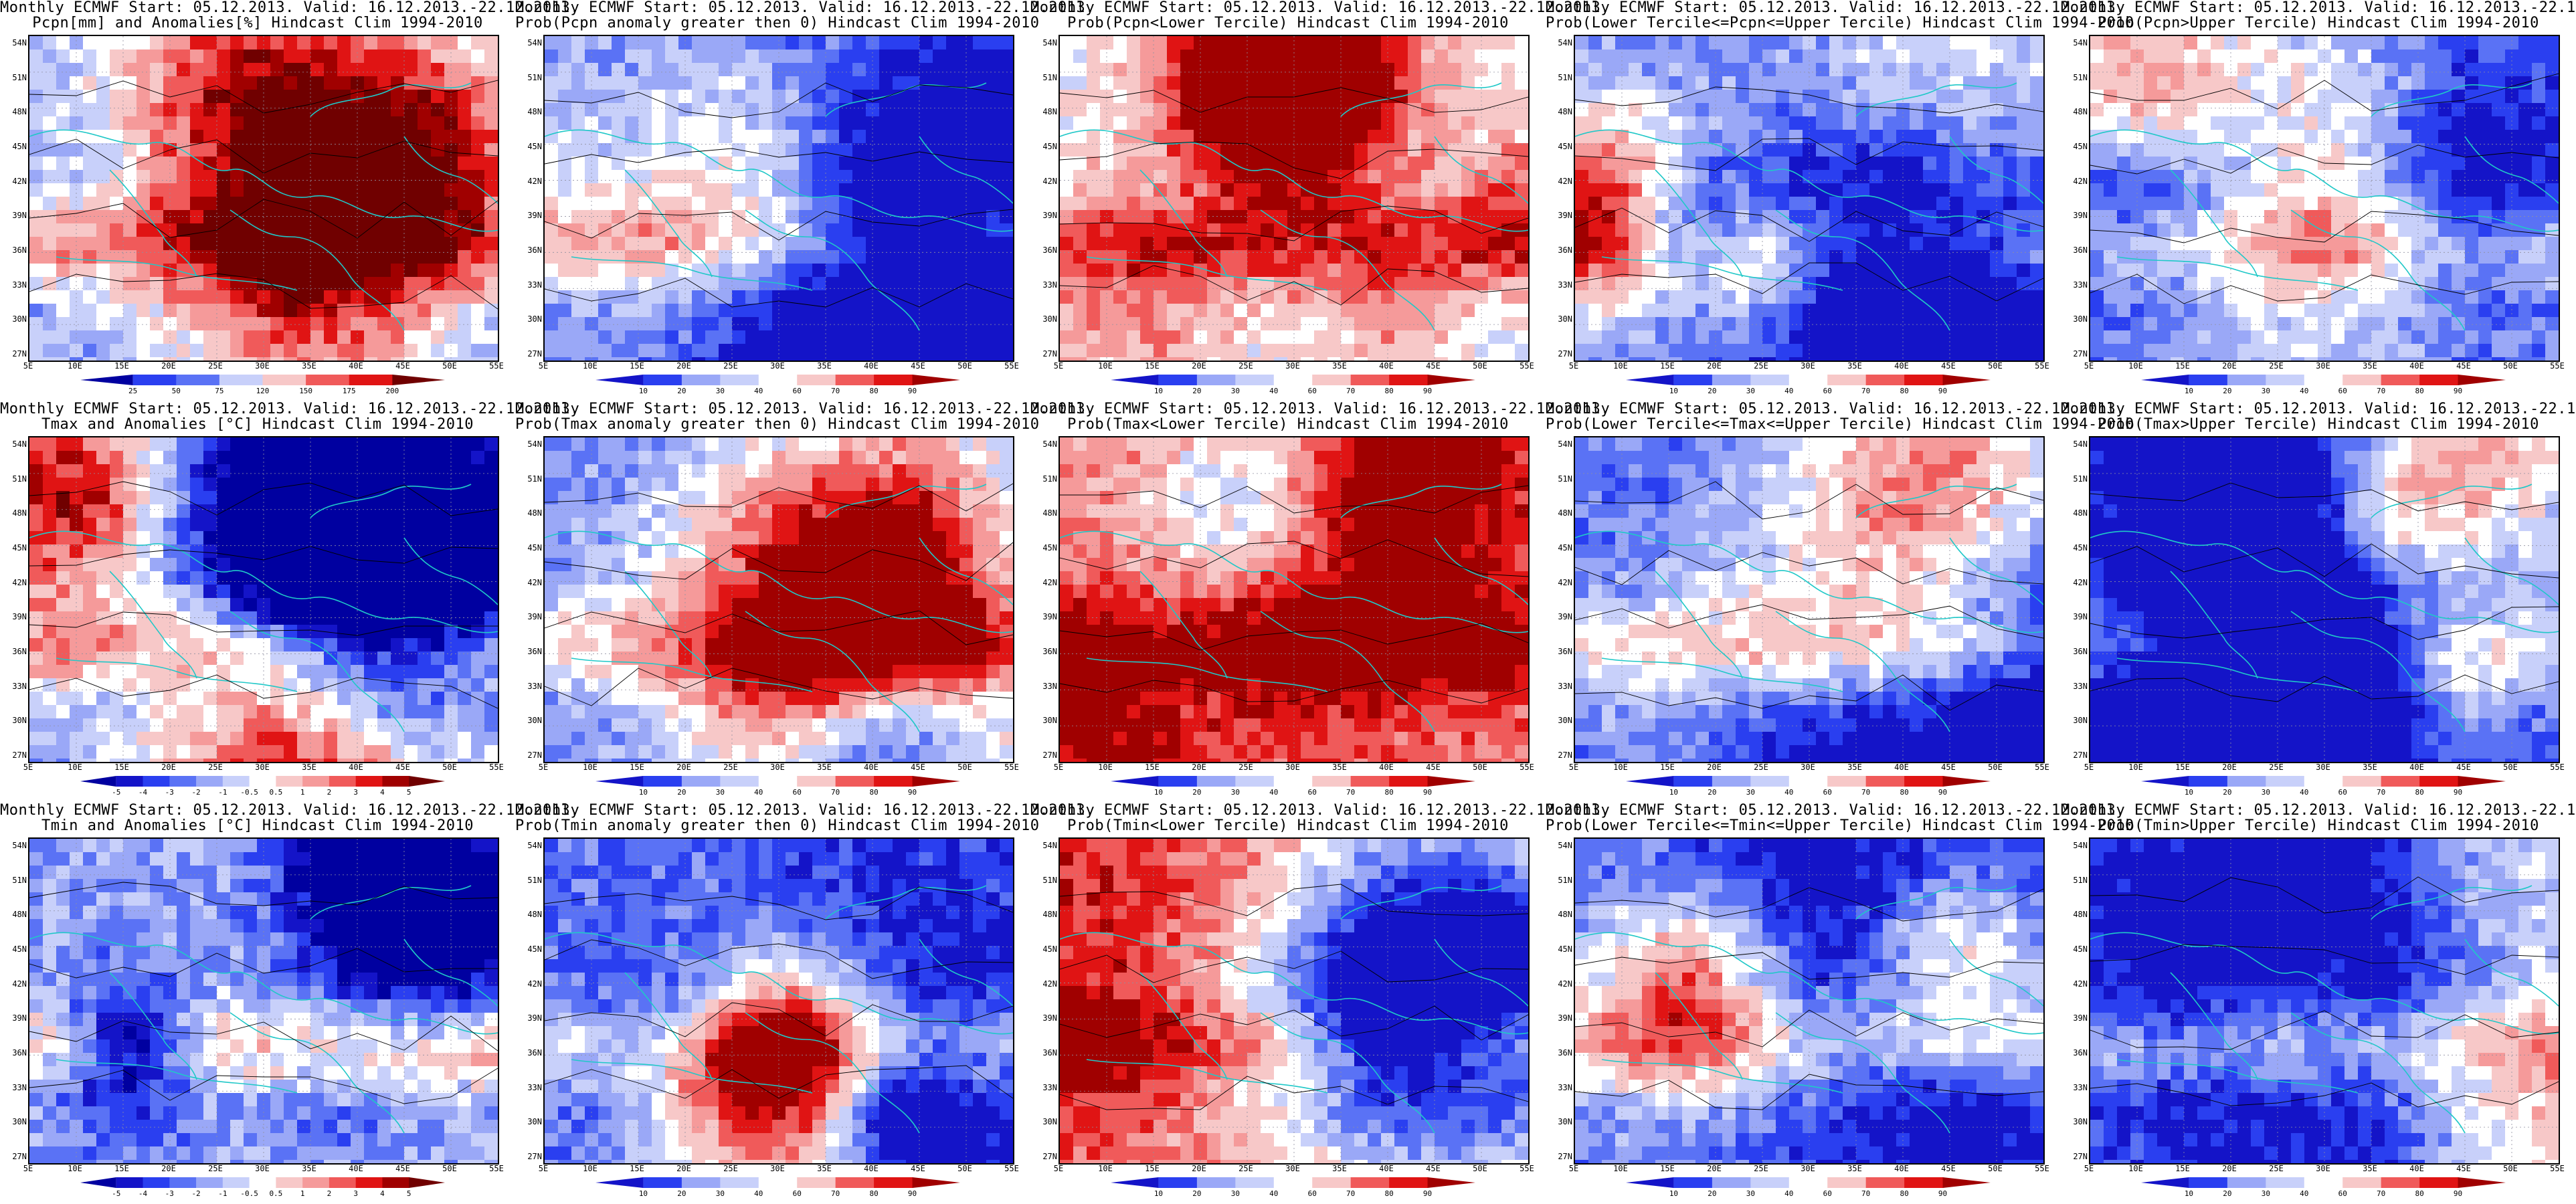  I want to click on longitude-label: 40E, so click(871, 1168).